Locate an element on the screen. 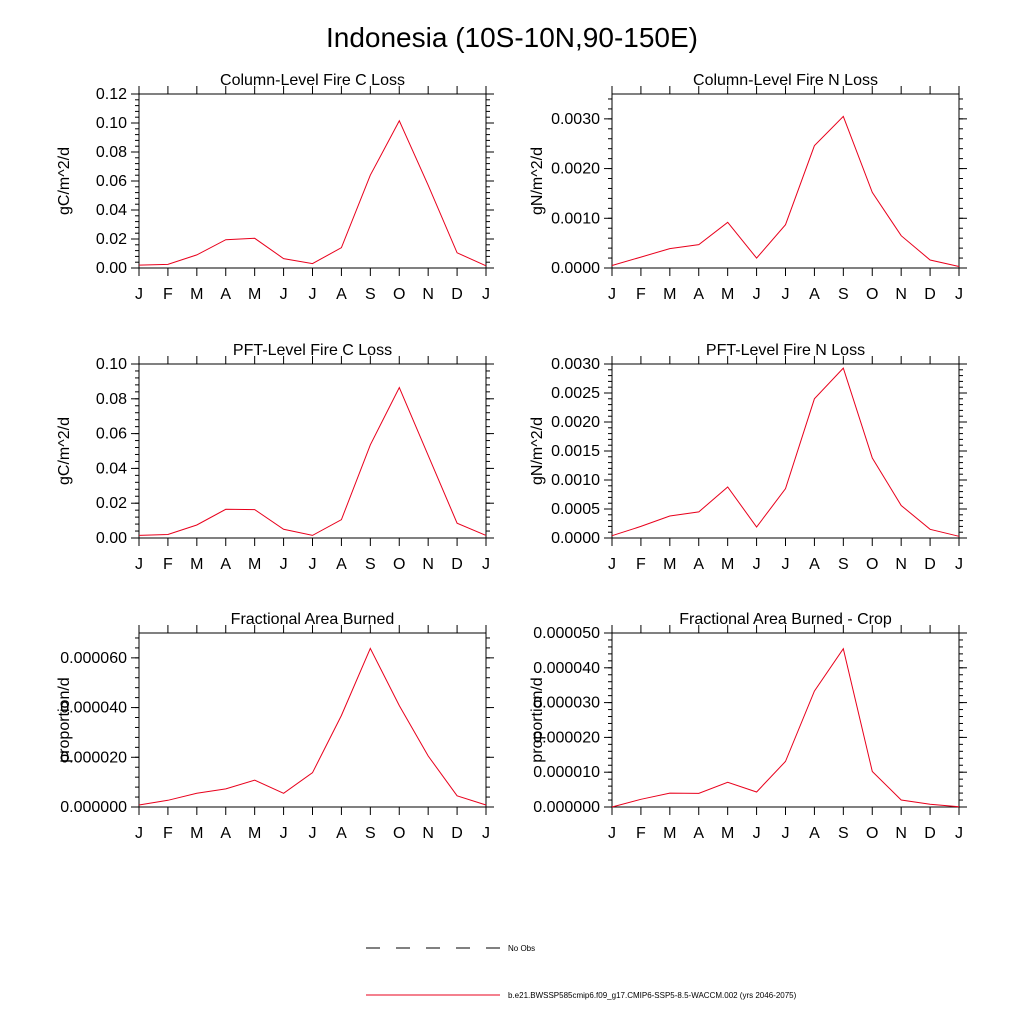 The height and width of the screenshot is (1024, 1024). y-tick-label: 0.0020 is located at coordinates (575, 169).